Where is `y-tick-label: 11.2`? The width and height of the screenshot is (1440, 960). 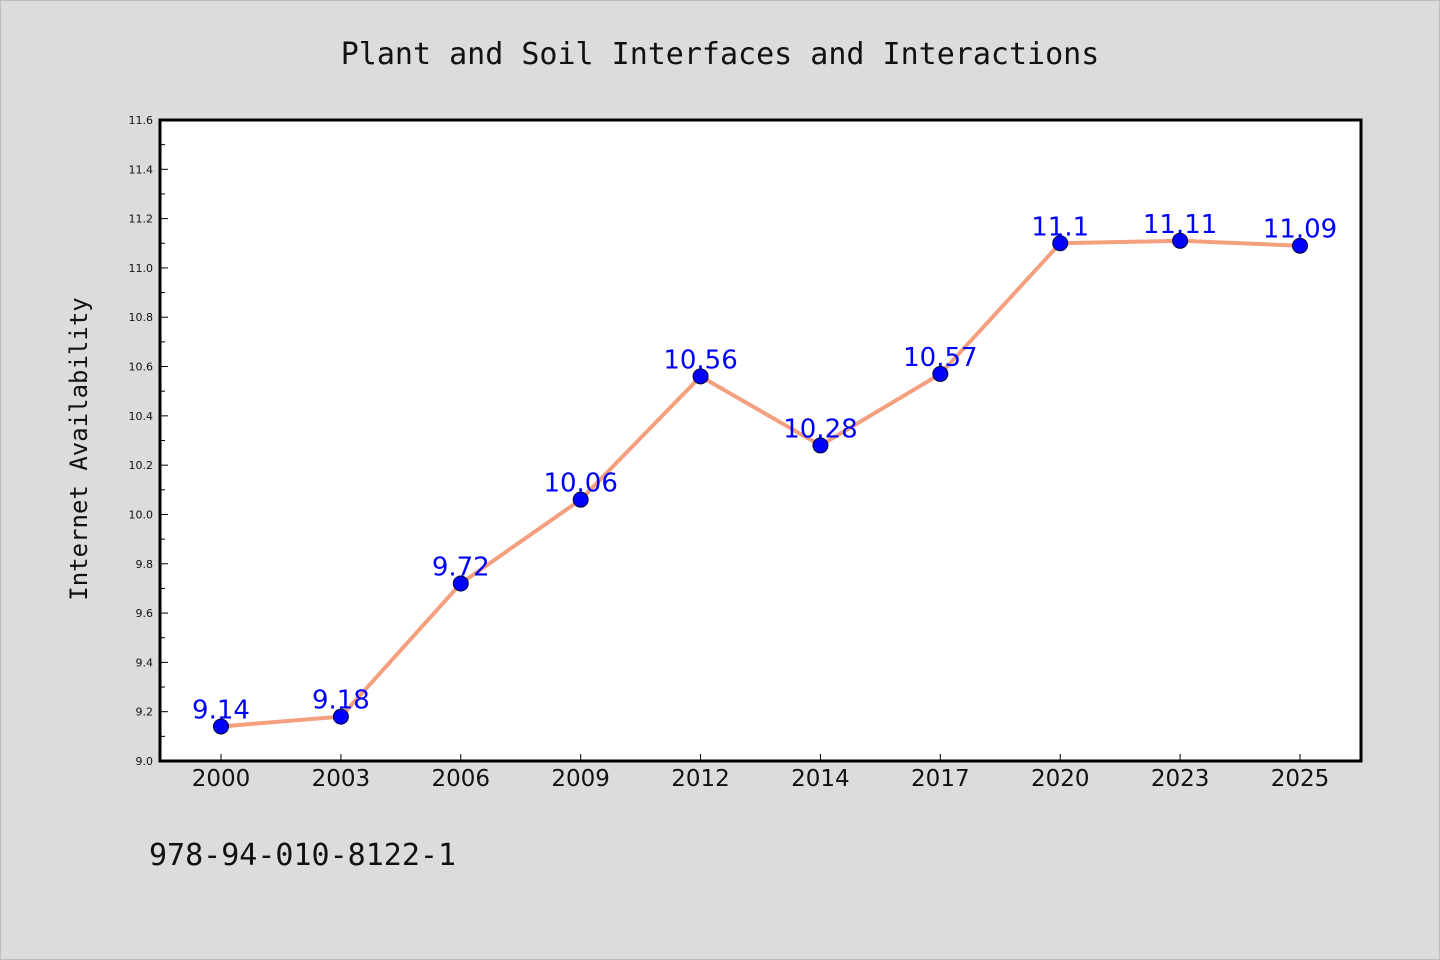 y-tick-label: 11.2 is located at coordinates (141, 219).